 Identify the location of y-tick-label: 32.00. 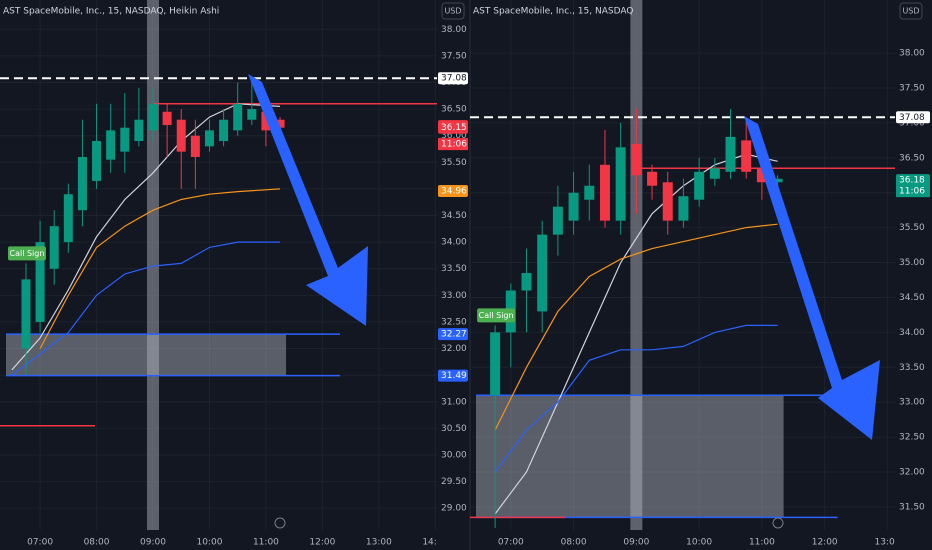
(912, 473).